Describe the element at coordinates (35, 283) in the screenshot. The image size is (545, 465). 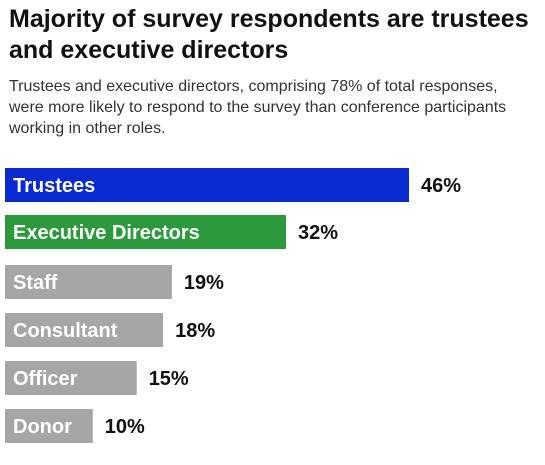
I see `category-label-staff: Staff` at that location.